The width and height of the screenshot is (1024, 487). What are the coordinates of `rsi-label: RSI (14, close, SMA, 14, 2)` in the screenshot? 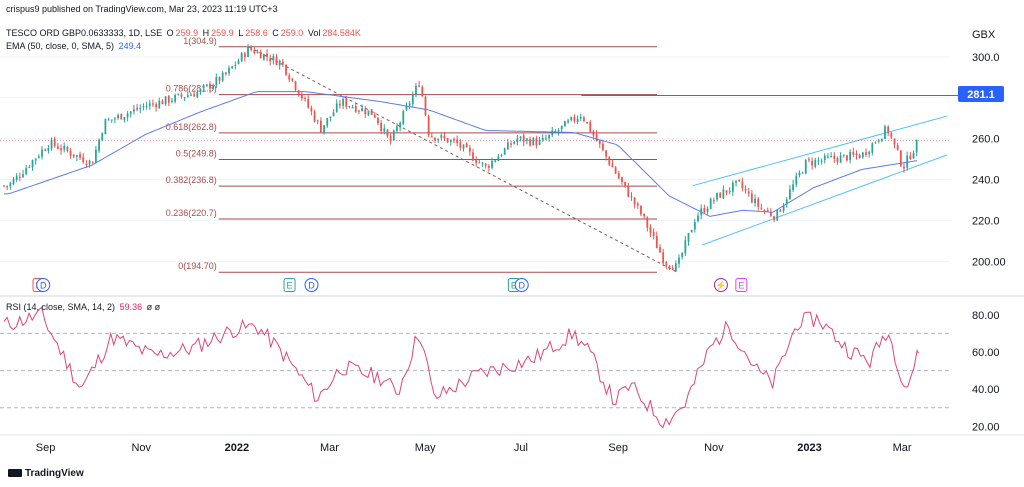 It's located at (61, 307).